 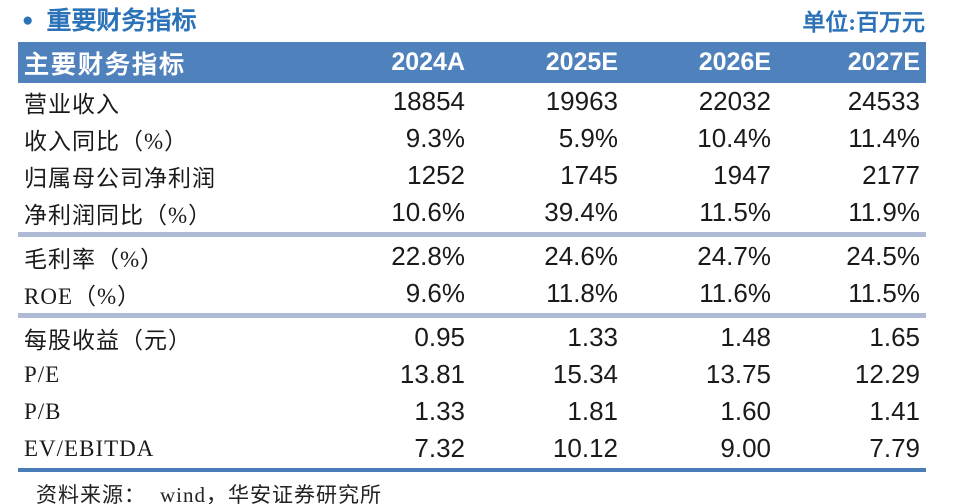 I want to click on cell-value: 13.75, so click(x=738, y=374).